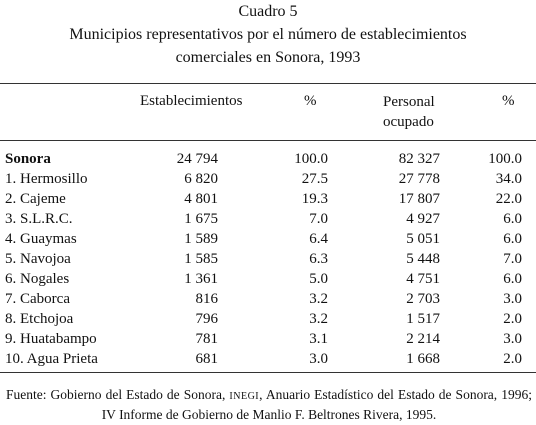 The height and width of the screenshot is (425, 536). I want to click on cell: 1 585, so click(201, 259).